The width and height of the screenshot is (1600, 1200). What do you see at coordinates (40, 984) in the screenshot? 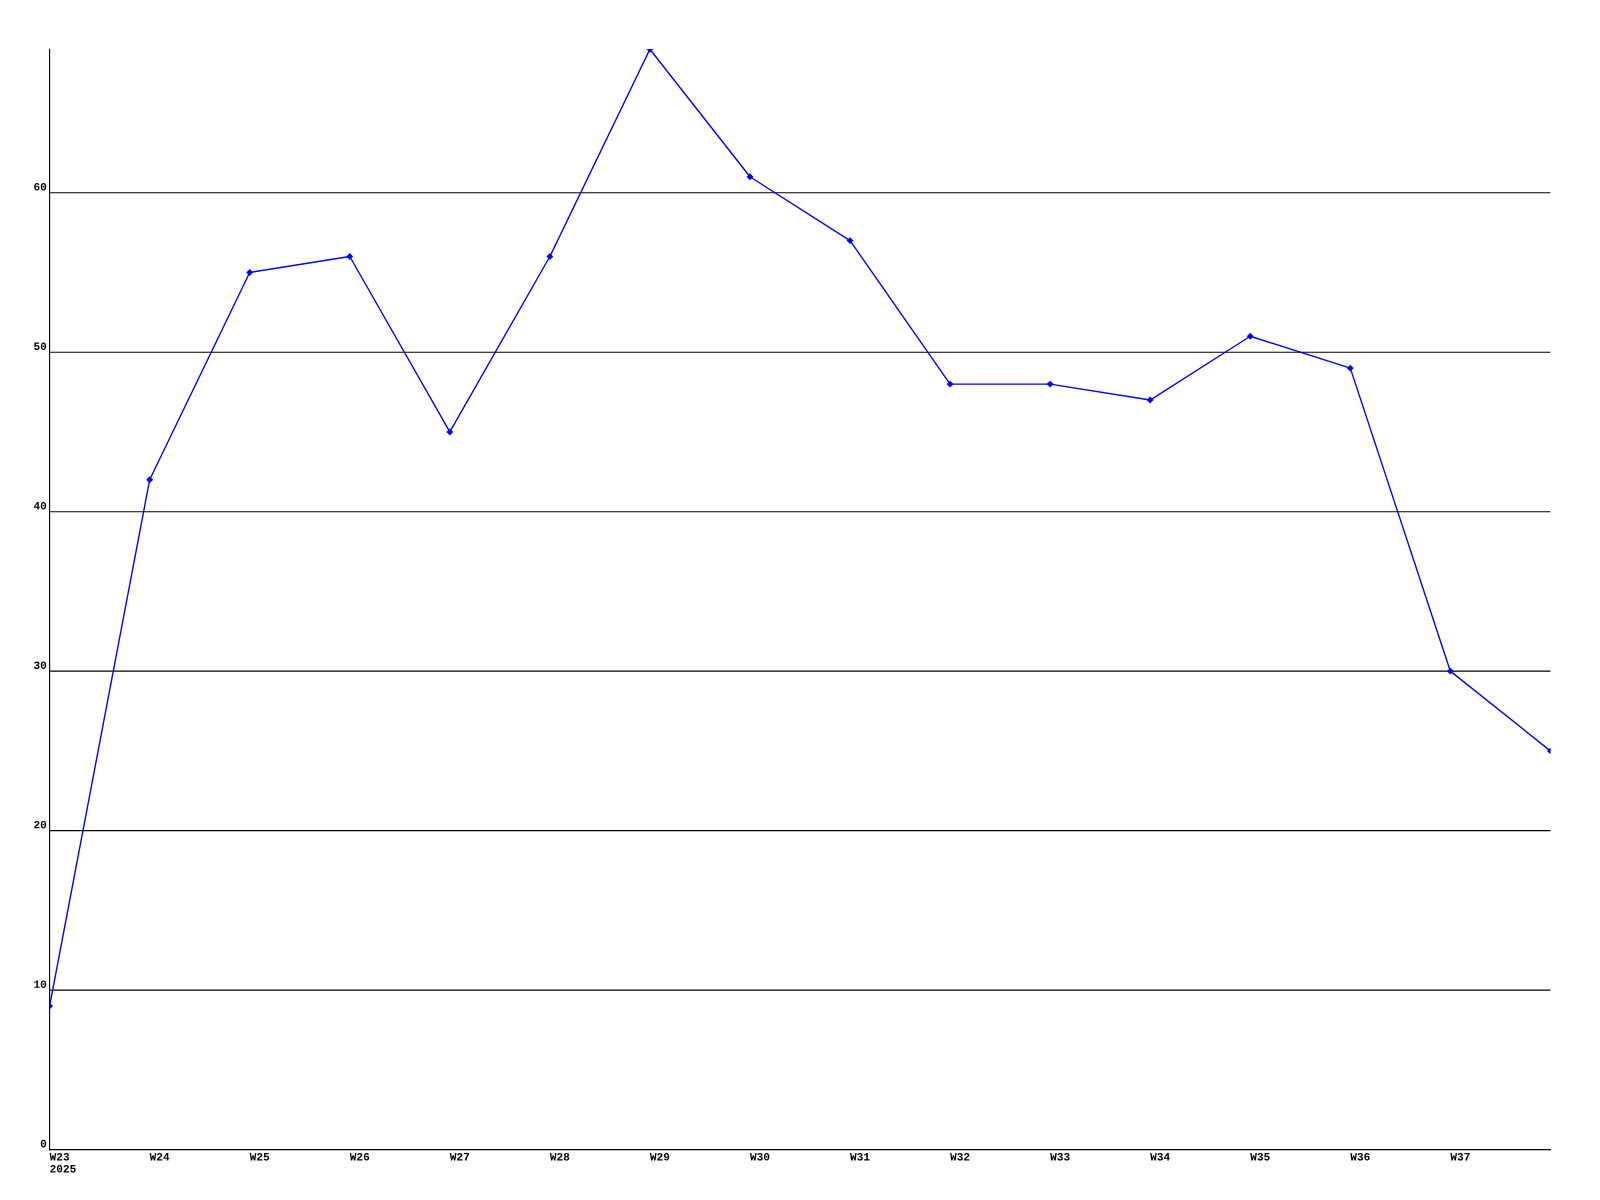
I see `y-tick-label: 10` at bounding box center [40, 984].